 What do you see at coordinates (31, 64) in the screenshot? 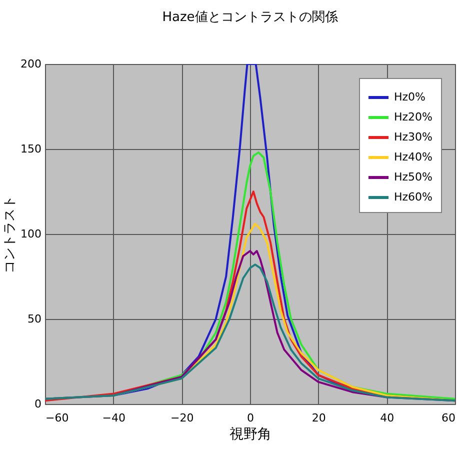
I see `y-tick-label: 200` at bounding box center [31, 64].